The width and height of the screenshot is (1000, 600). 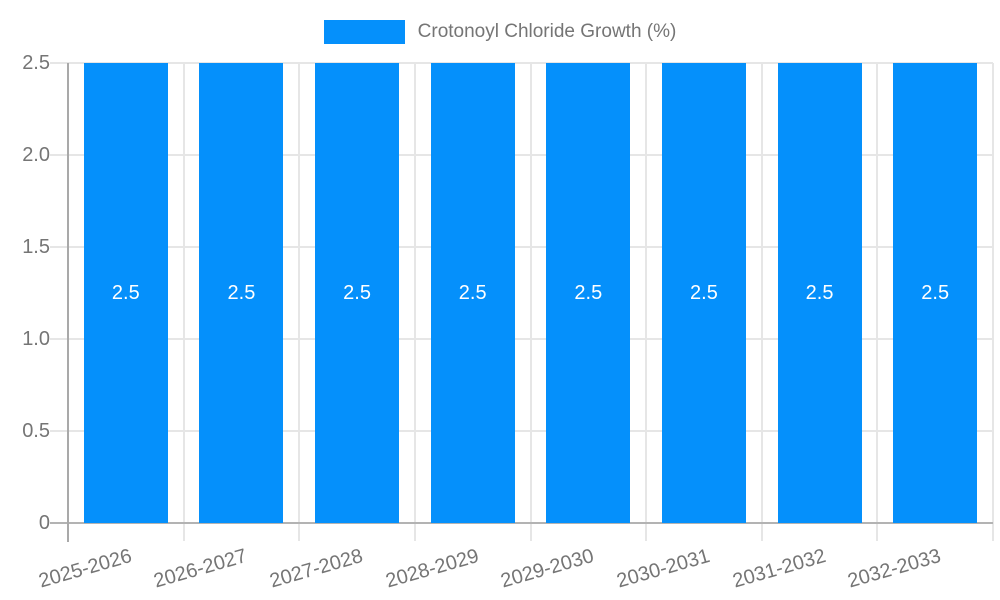 I want to click on x-axis-line, so click(x=521, y=523).